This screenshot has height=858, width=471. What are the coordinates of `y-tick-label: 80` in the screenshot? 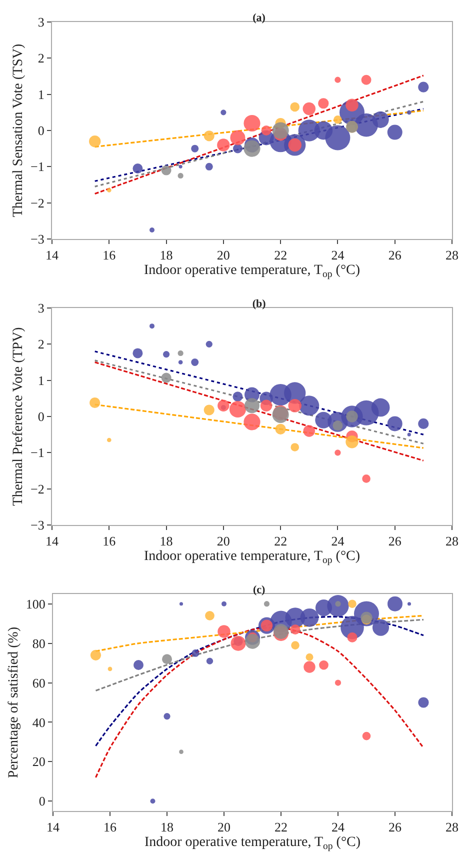 It's located at (39, 643).